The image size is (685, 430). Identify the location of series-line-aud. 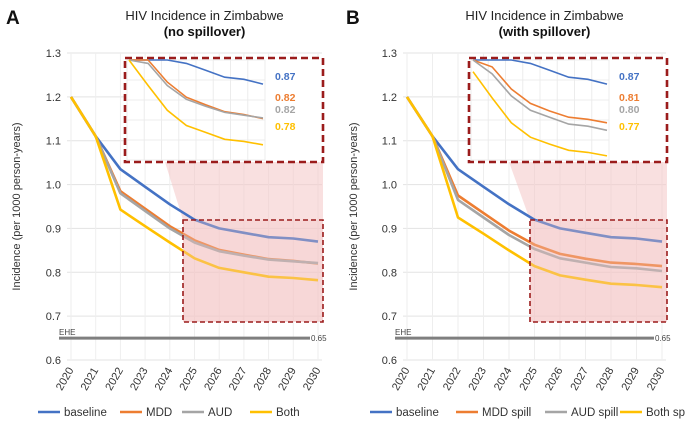
(194, 180).